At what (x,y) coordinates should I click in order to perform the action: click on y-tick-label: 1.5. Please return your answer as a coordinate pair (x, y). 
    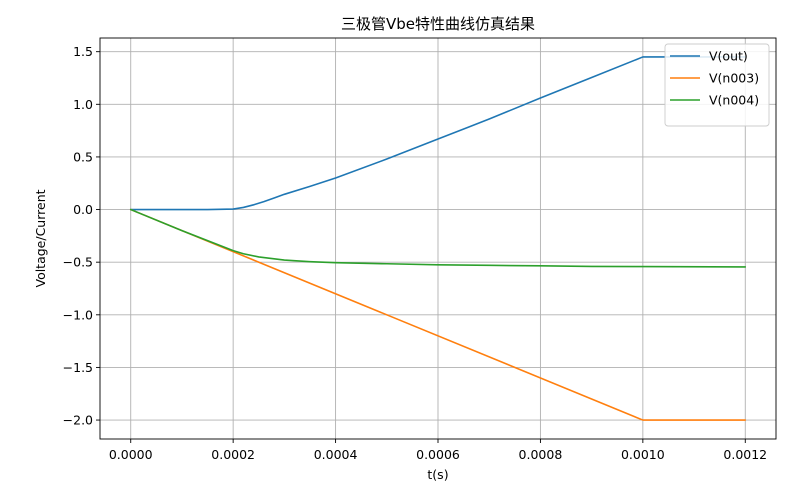
    Looking at the image, I should click on (83, 51).